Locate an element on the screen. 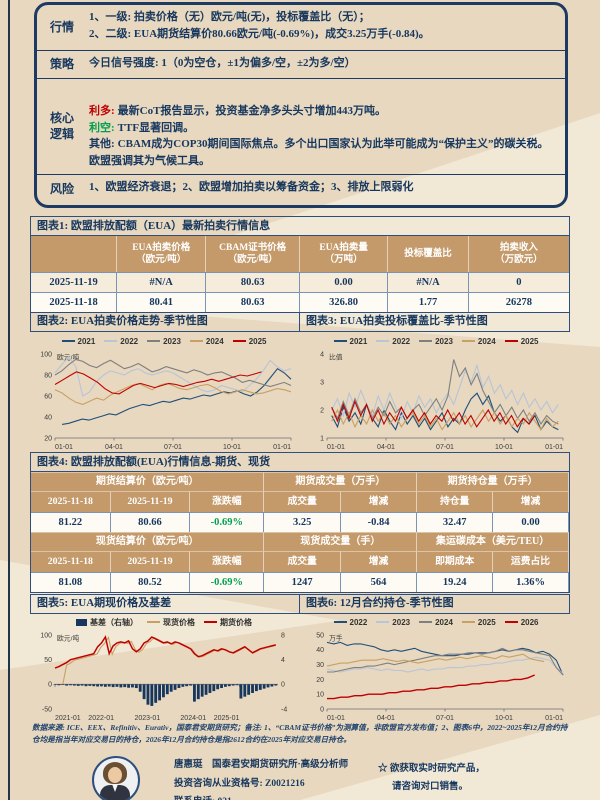 This screenshot has height=800, width=600. chart5-legend: 基差（右轴） 现货价格 期货价格 is located at coordinates (164, 622).